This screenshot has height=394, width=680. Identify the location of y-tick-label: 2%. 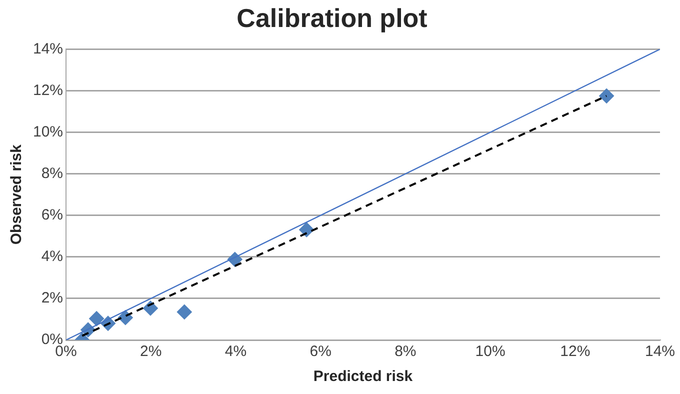
(52, 298).